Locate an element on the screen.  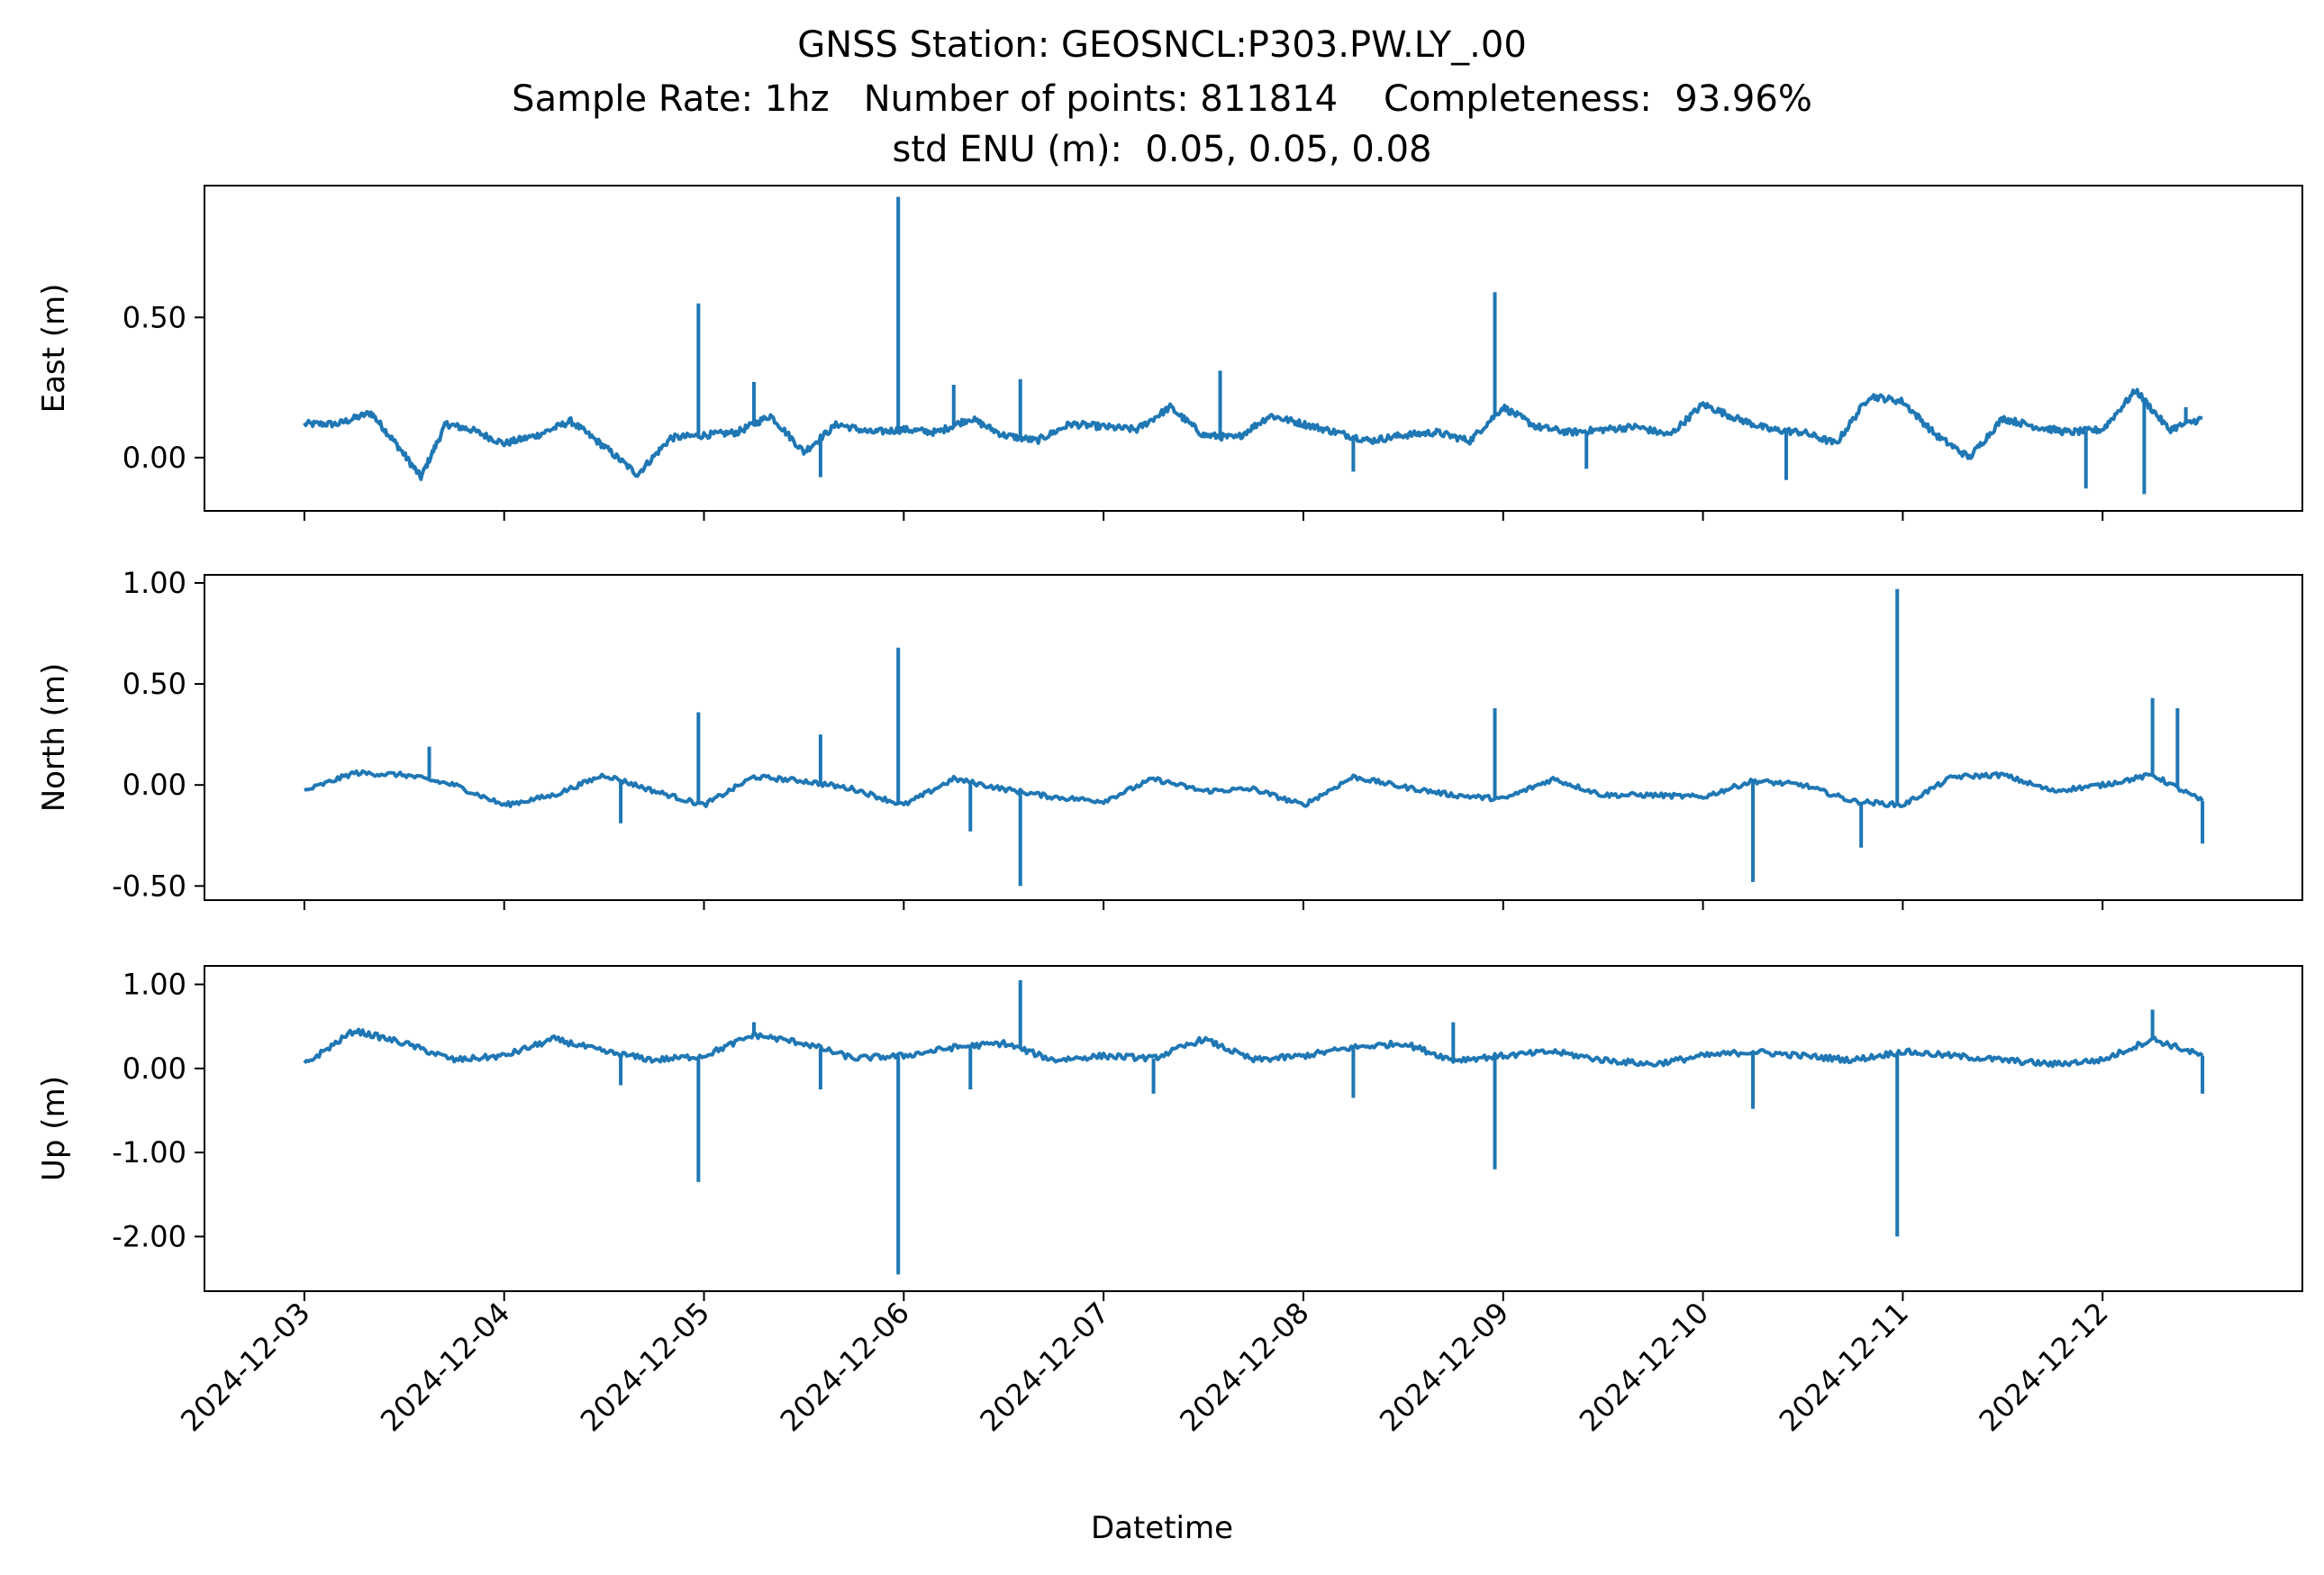
x-tick-label: 2024-12-11 is located at coordinates (1844, 1367).